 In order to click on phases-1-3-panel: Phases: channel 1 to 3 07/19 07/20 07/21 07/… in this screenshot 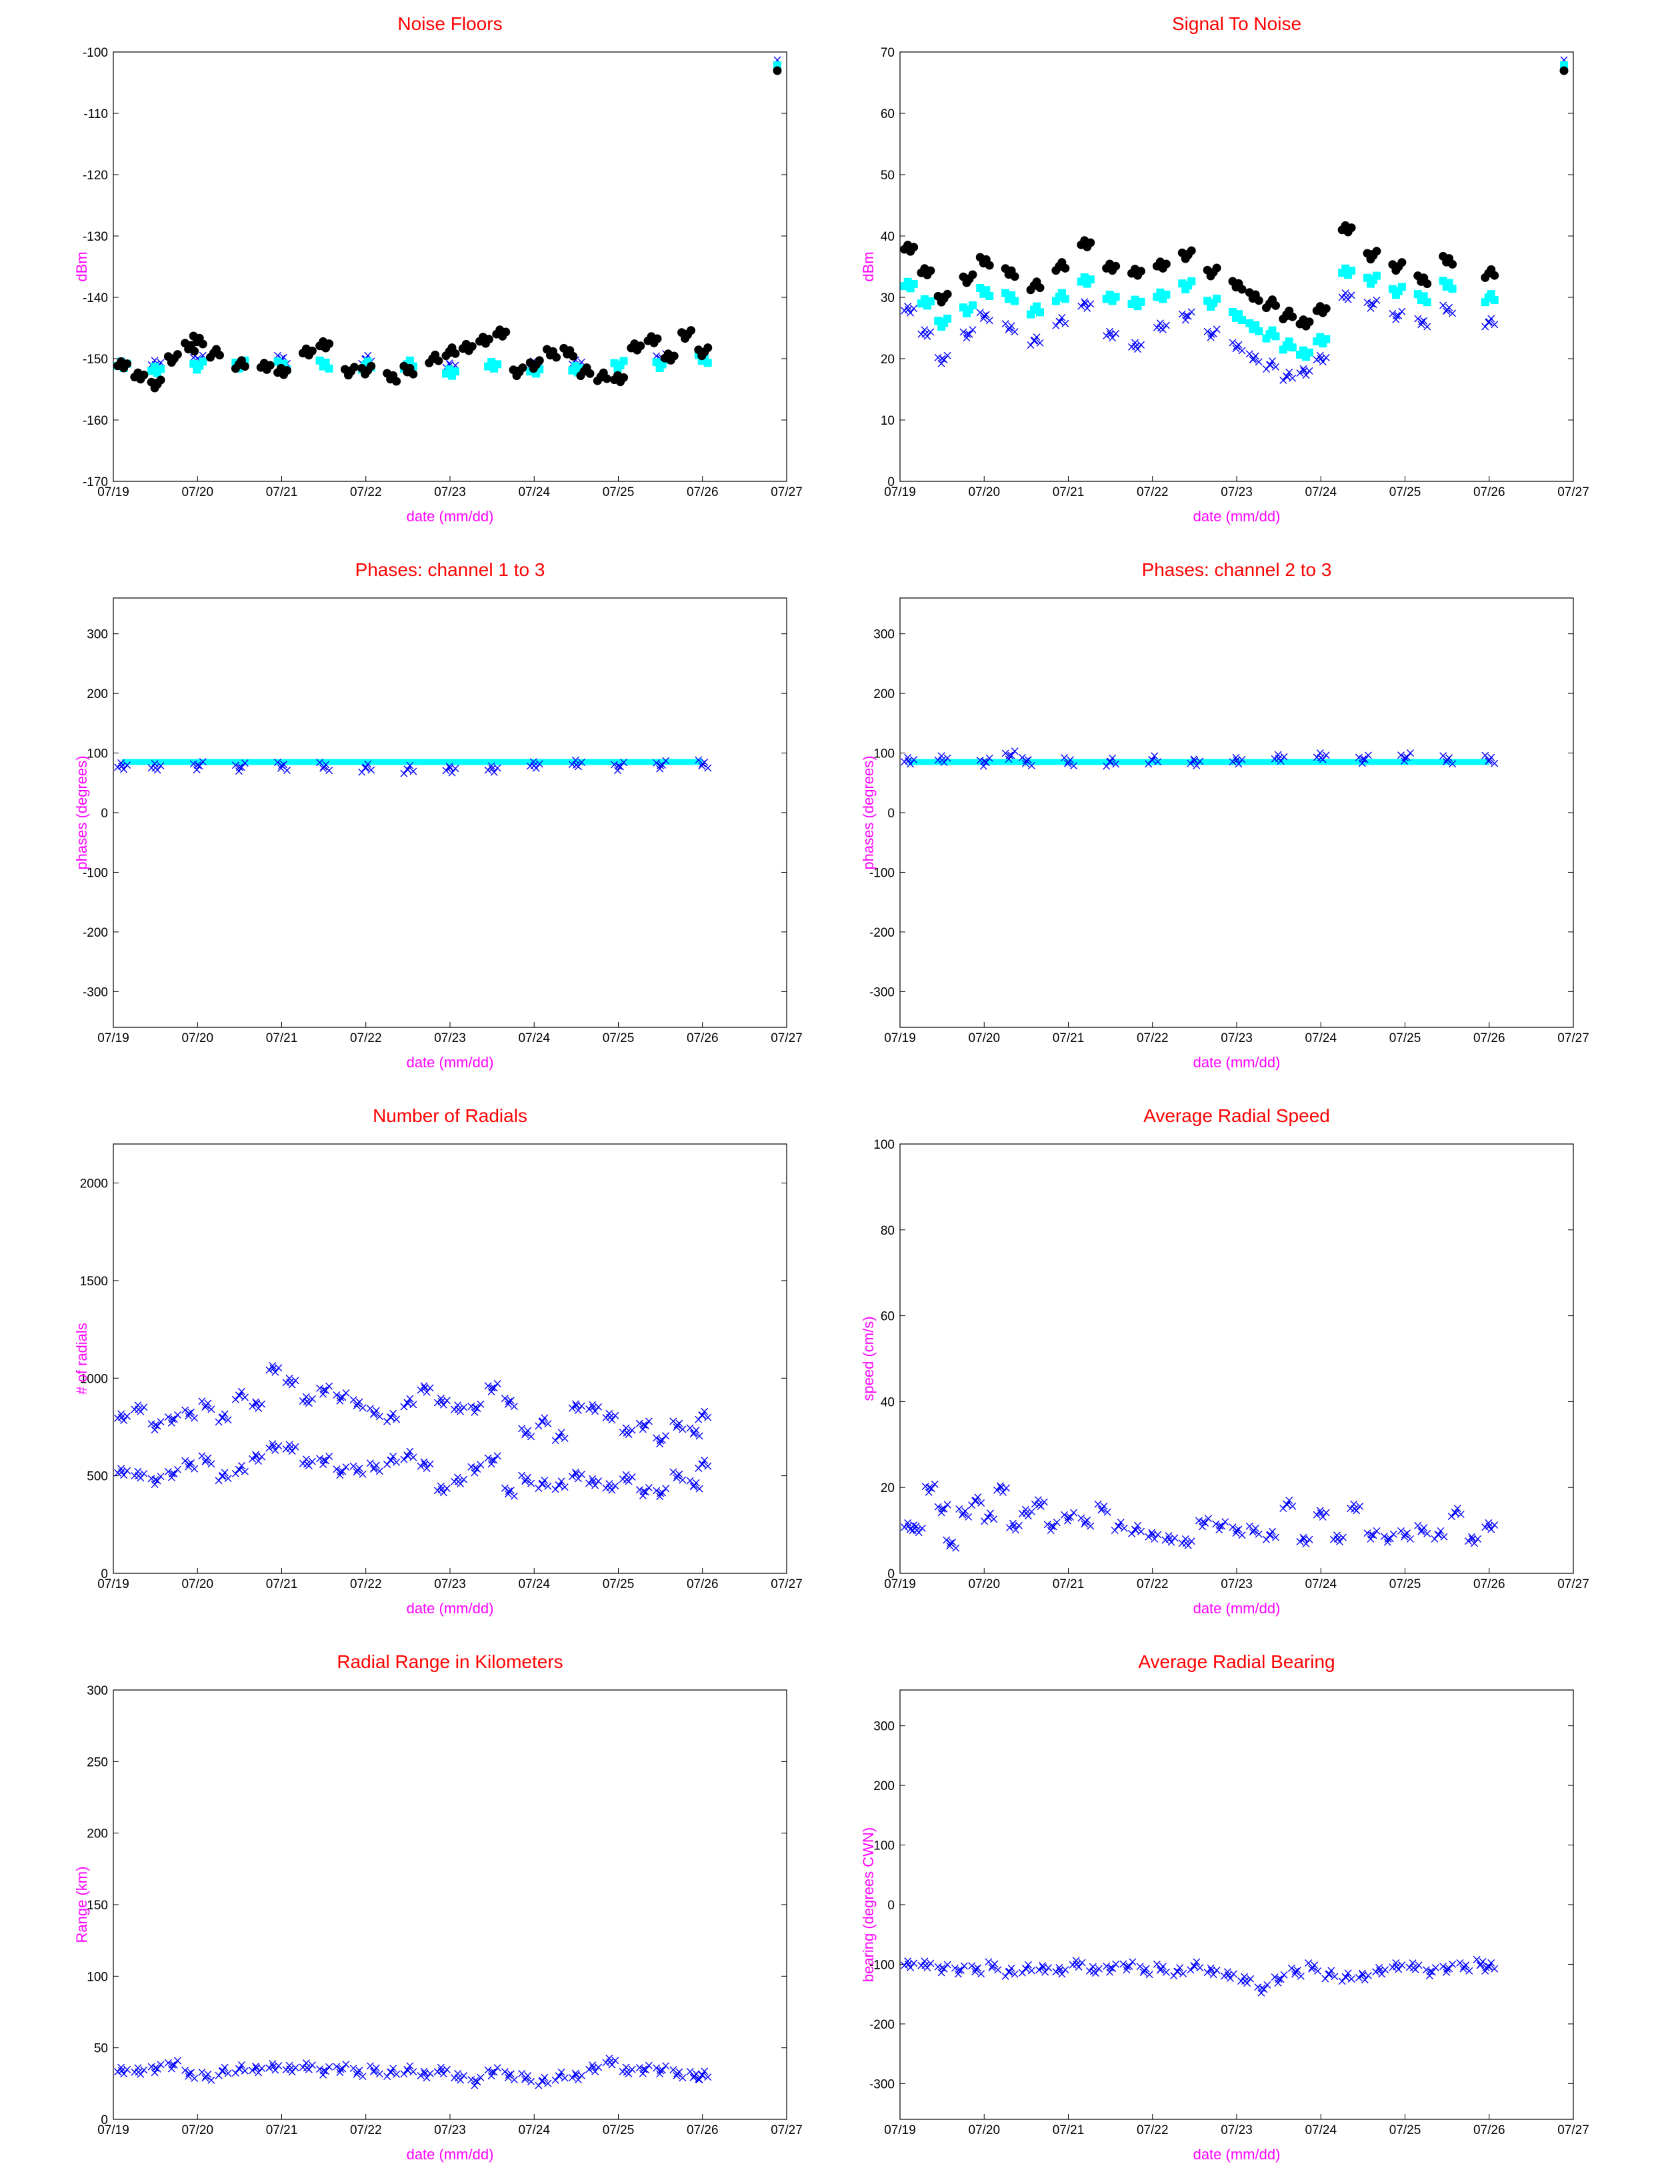, I will do `click(420, 819)`.